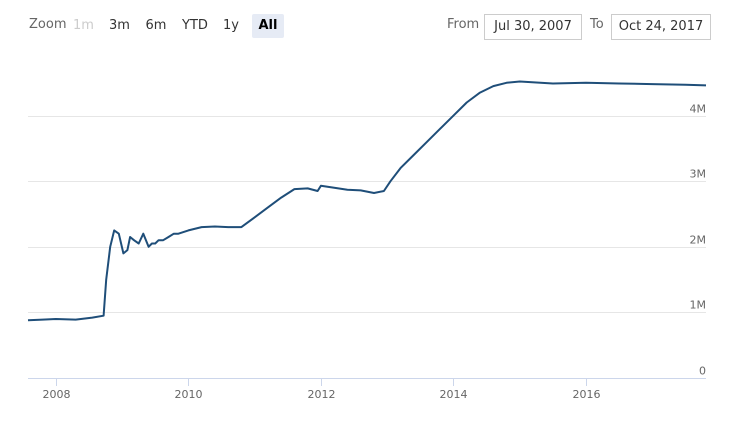 This screenshot has height=428, width=732. What do you see at coordinates (698, 305) in the screenshot?
I see `y-tick-label: 1M` at bounding box center [698, 305].